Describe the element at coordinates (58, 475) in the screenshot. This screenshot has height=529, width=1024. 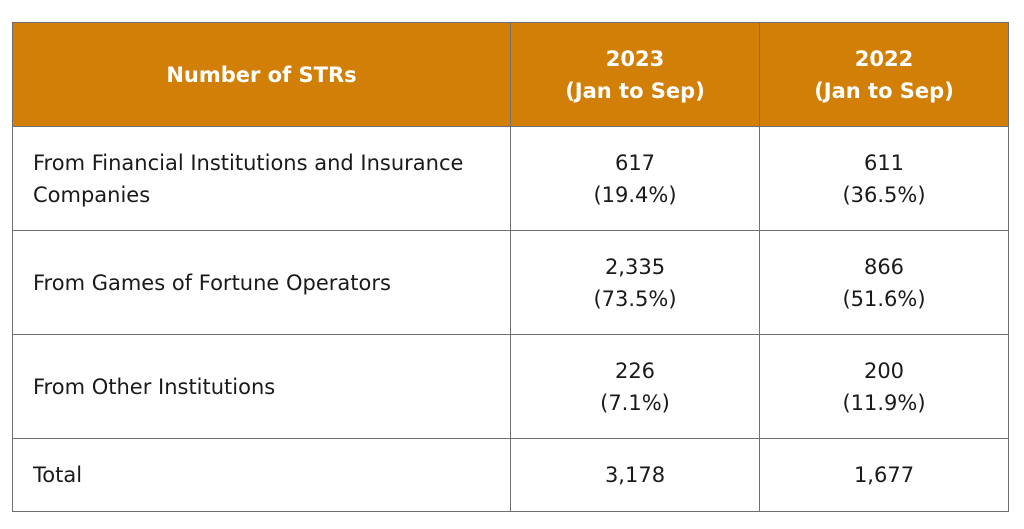
I see `total-label: Total` at that location.